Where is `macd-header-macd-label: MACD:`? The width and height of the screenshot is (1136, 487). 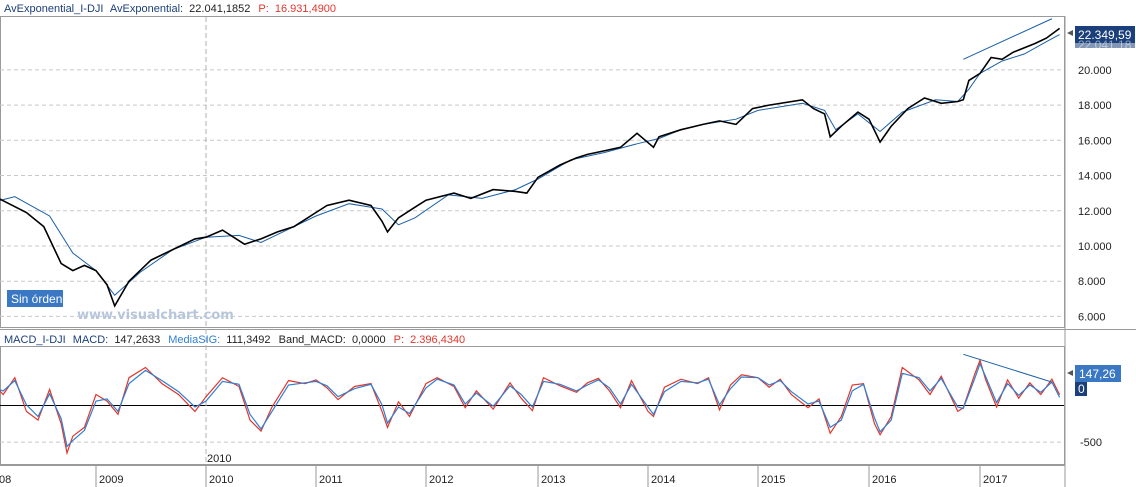
macd-header-macd-label: MACD: is located at coordinates (90, 340).